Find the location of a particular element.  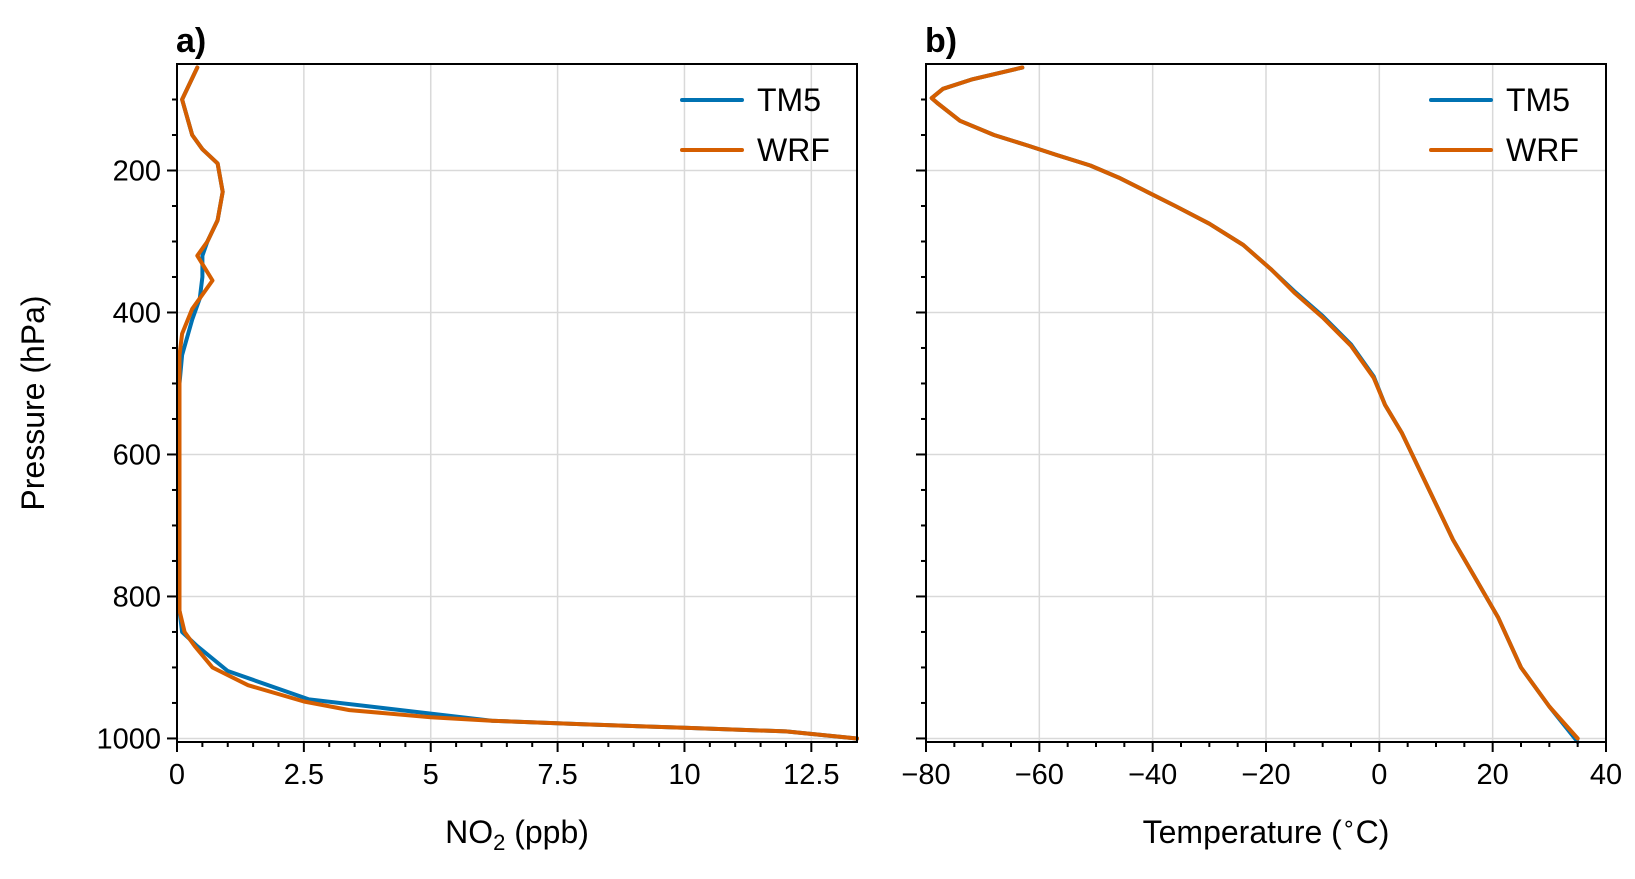

panel-a-label: a) is located at coordinates (191, 41).